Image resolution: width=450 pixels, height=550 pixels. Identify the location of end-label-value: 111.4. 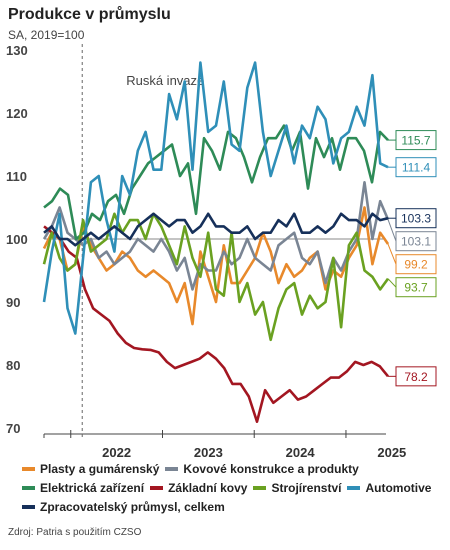
(416, 168).